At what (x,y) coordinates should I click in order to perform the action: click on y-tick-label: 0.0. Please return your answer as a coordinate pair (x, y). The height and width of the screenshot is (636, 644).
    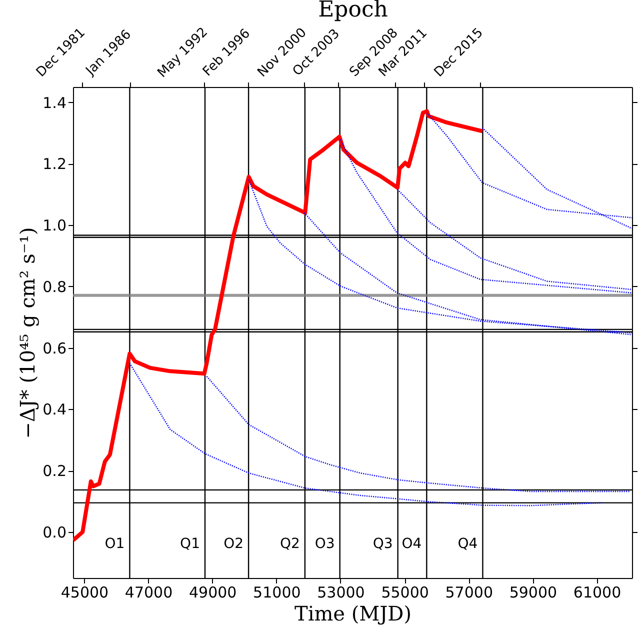
    Looking at the image, I should click on (54, 532).